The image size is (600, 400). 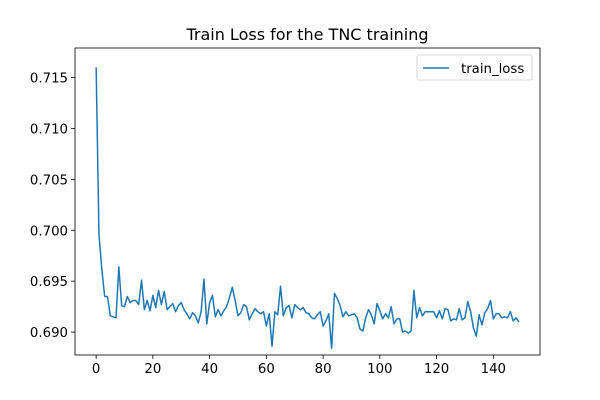 I want to click on x-tick-label: 140, so click(x=493, y=369).